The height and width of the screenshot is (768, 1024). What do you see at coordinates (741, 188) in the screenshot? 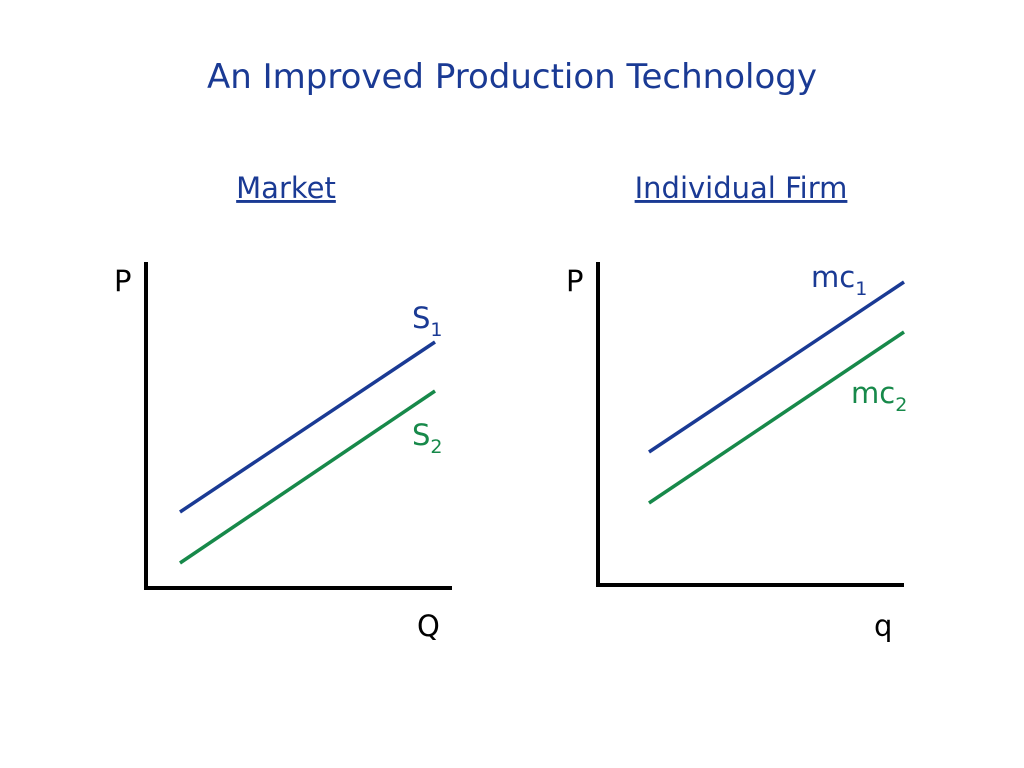
I see `panel-heading: Individual Firm` at bounding box center [741, 188].